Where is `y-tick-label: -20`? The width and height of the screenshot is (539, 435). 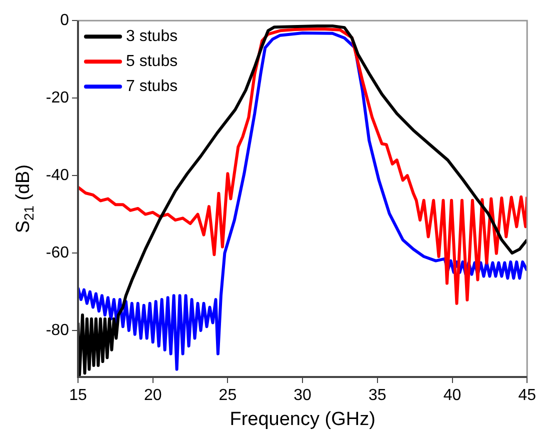 y-tick-label: -20 is located at coordinates (58, 97).